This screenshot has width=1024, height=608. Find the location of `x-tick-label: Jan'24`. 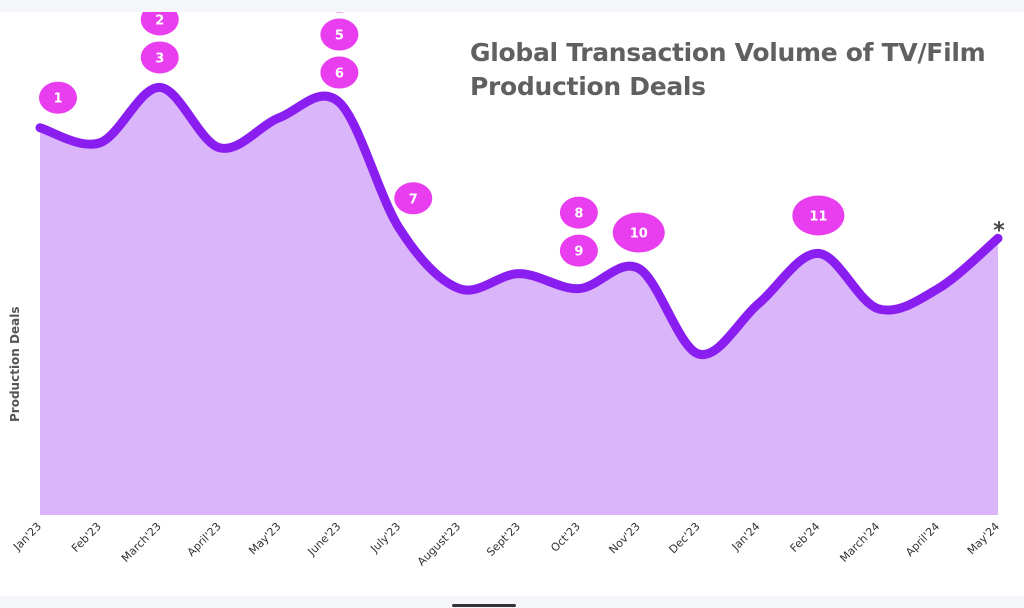

x-tick-label: Jan'24 is located at coordinates (746, 537).